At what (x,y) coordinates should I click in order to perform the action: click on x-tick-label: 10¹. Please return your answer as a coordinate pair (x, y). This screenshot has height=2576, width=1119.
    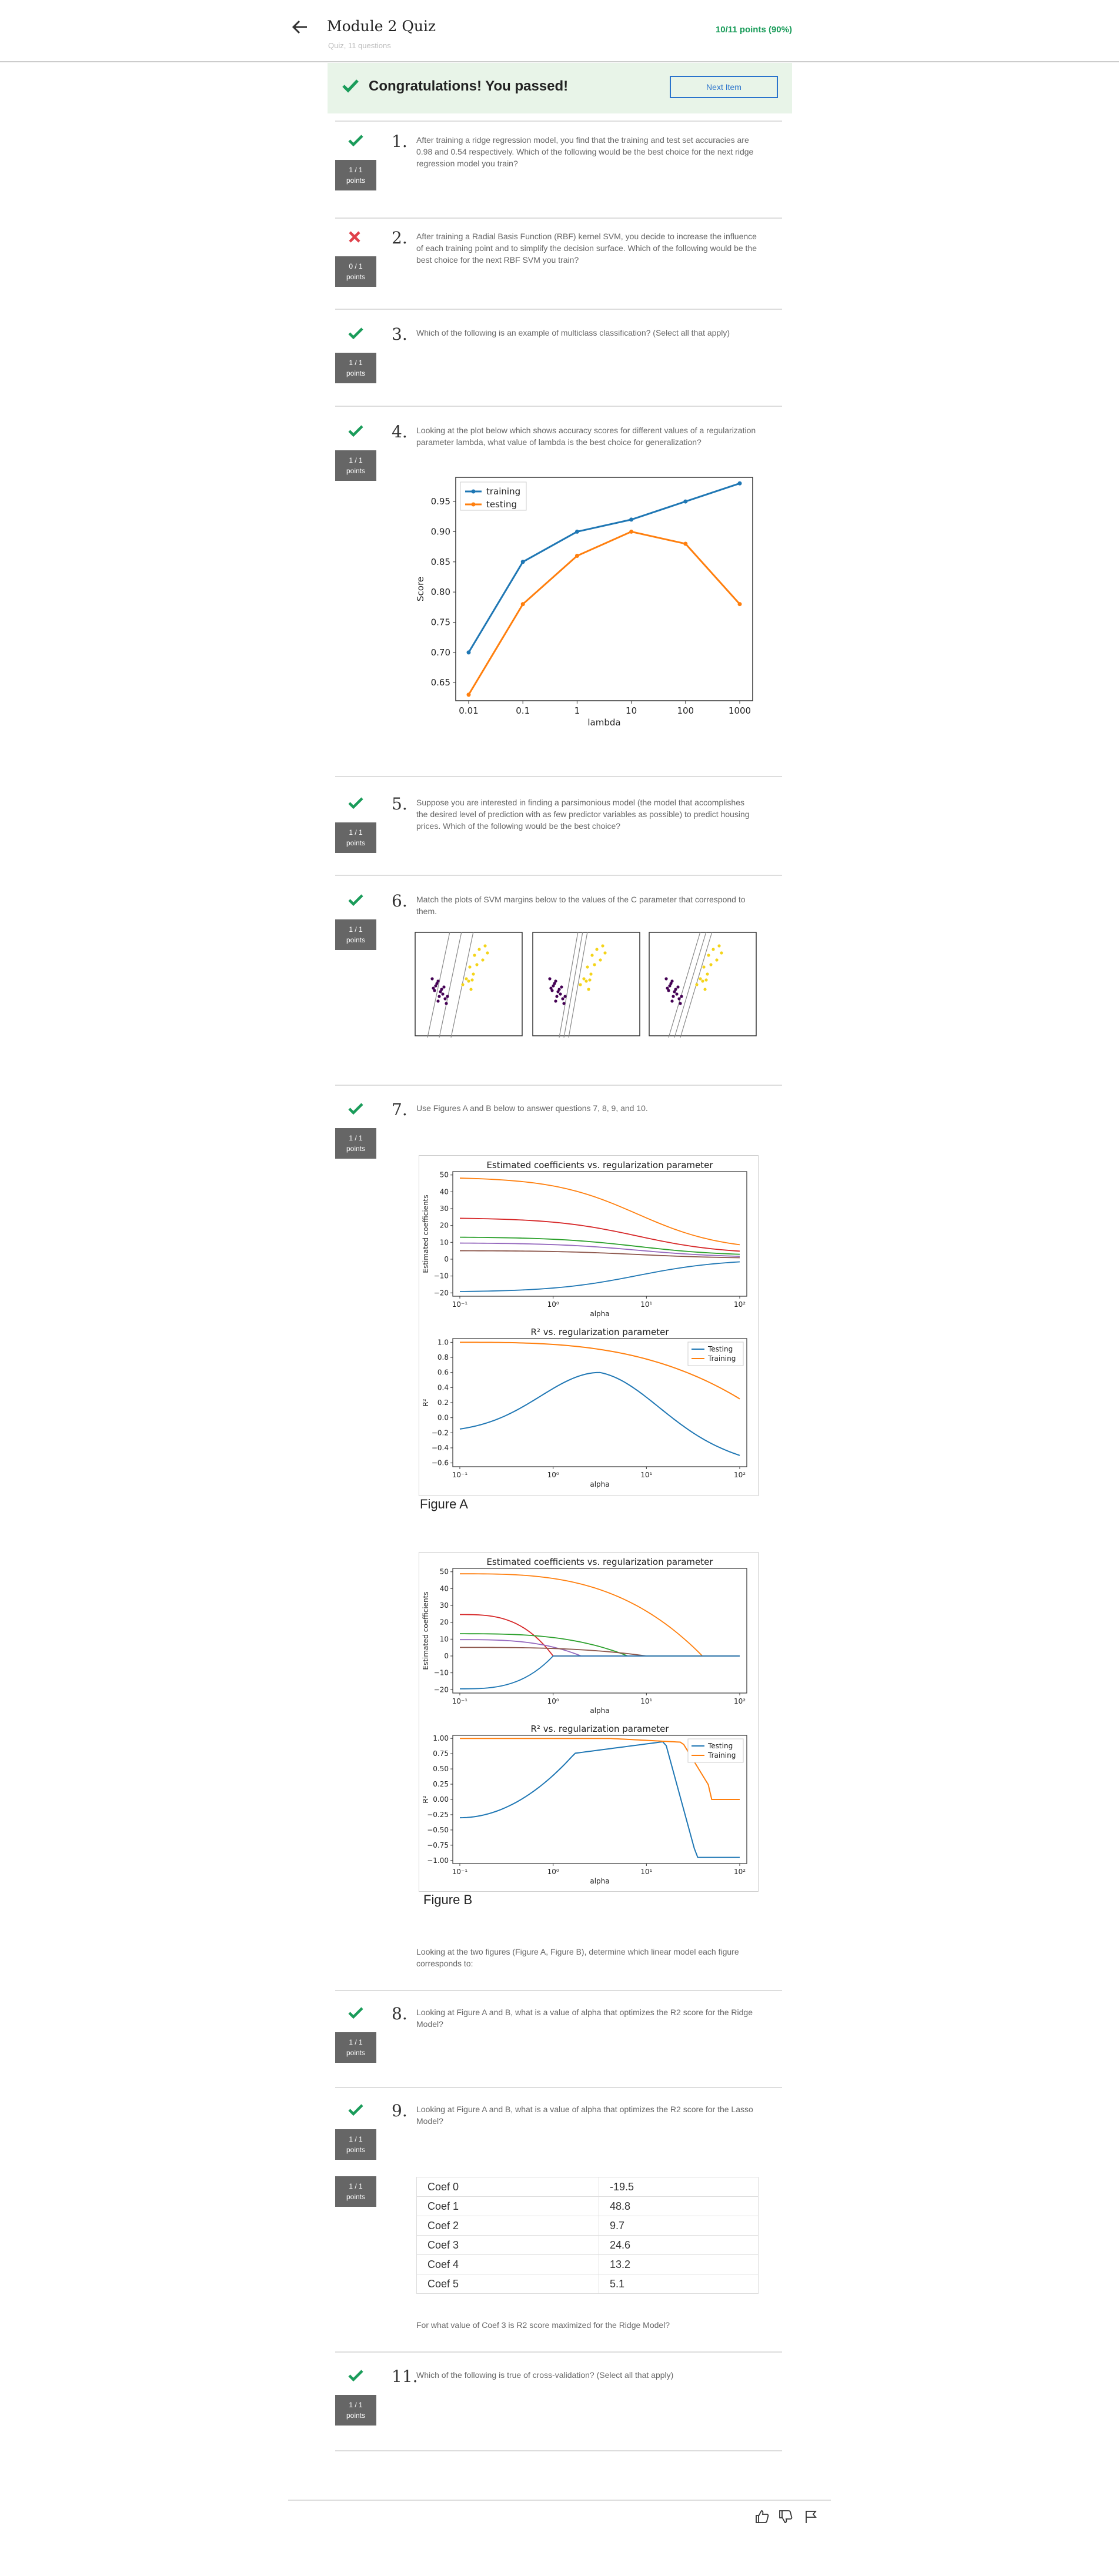
    Looking at the image, I should click on (646, 1304).